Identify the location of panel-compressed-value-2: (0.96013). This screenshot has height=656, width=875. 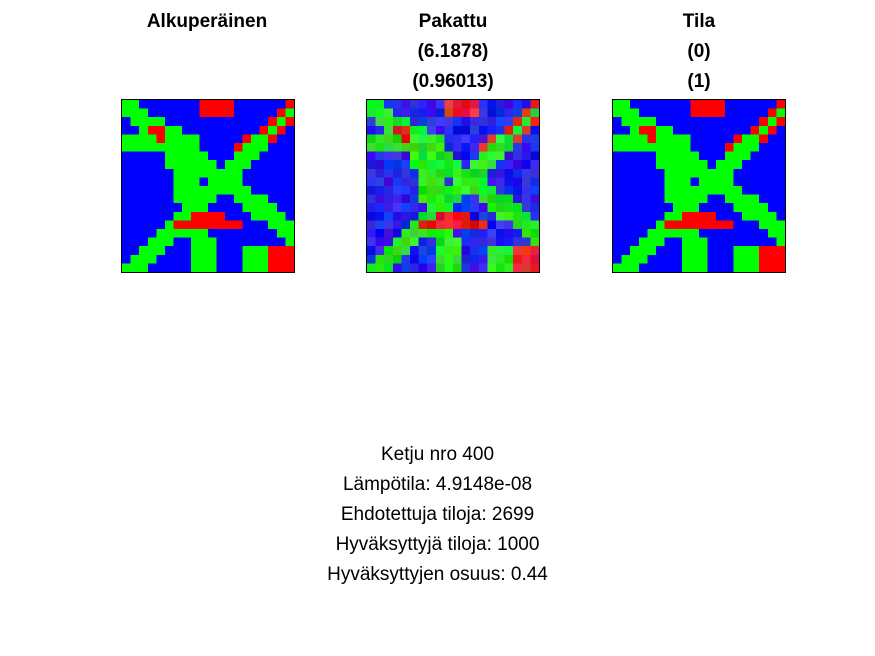
(453, 81).